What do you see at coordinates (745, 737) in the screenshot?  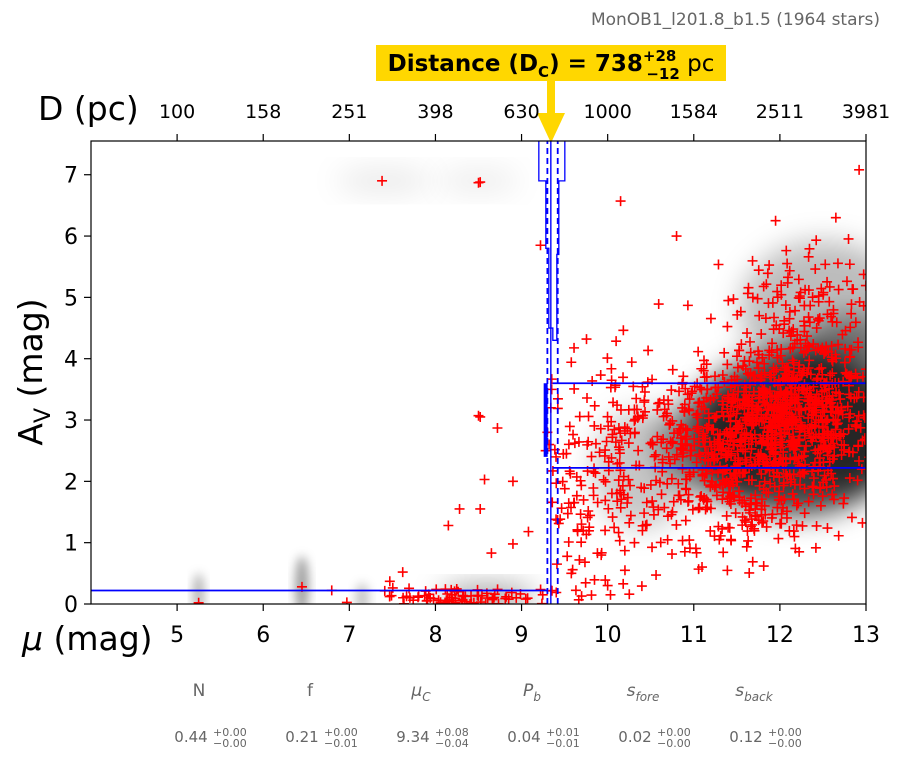 I see `param-value: 0.12` at bounding box center [745, 737].